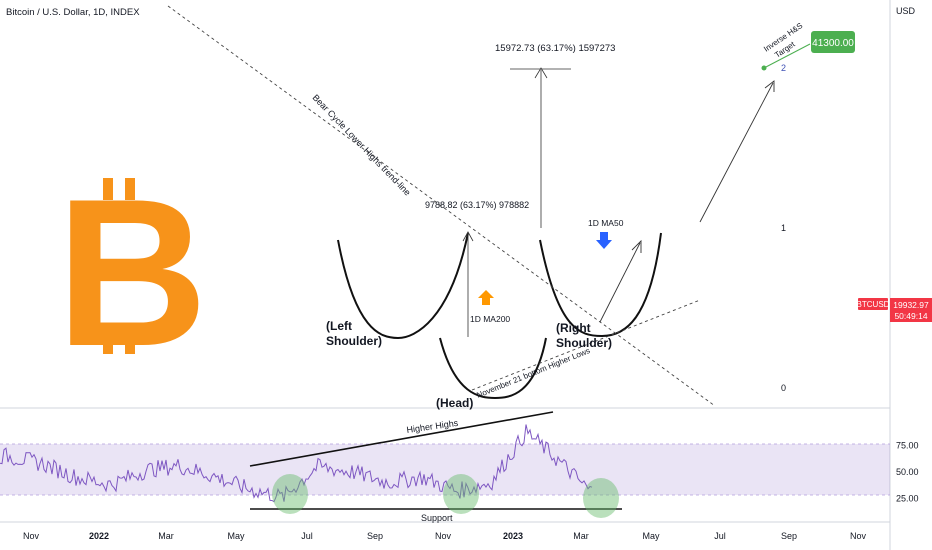 This screenshot has width=932, height=550. What do you see at coordinates (910, 316) in the screenshot?
I see `bar-countdown: 50:49:14` at bounding box center [910, 316].